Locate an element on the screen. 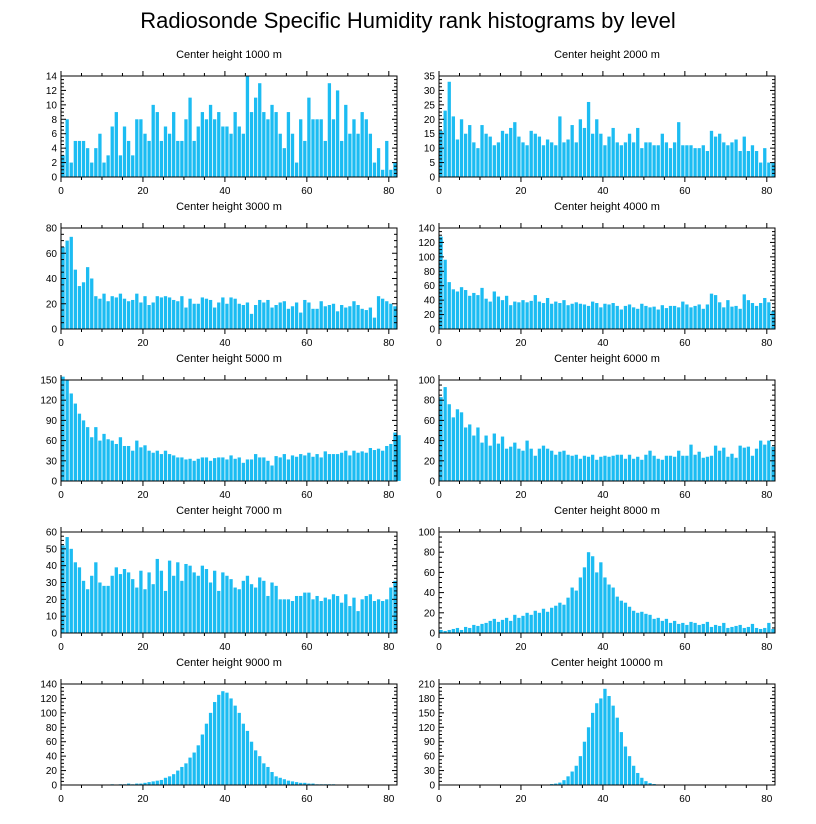 This screenshot has height=824, width=816. x-tick-label: 20 is located at coordinates (143, 191).